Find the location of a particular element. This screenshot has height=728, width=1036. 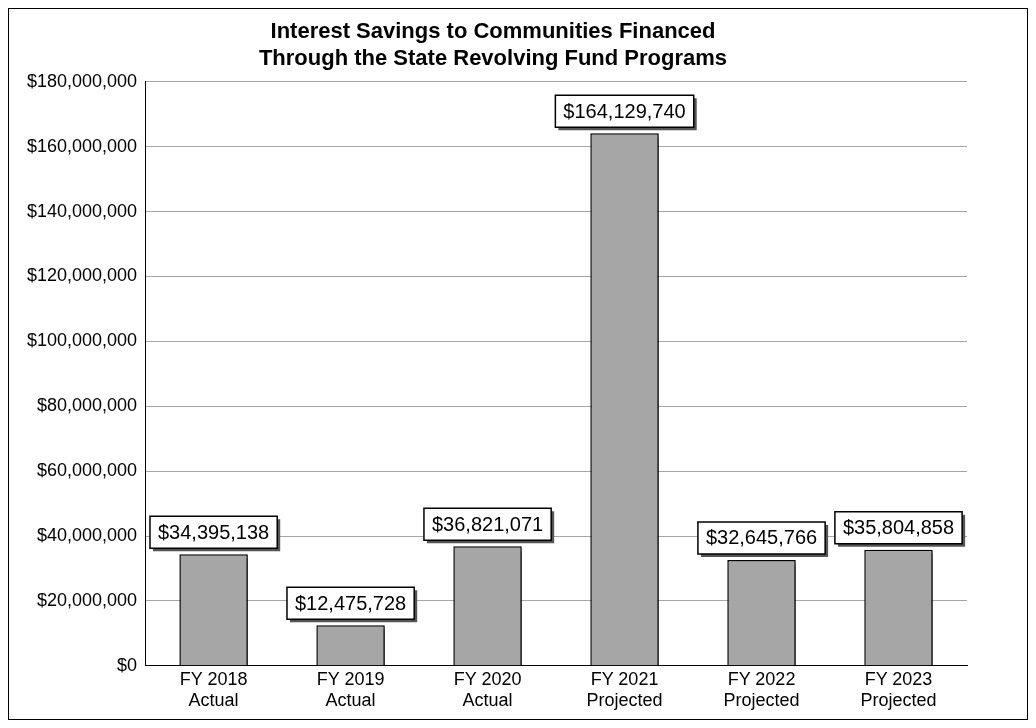

y-tick-label: $180,000,000 is located at coordinates (82, 80).